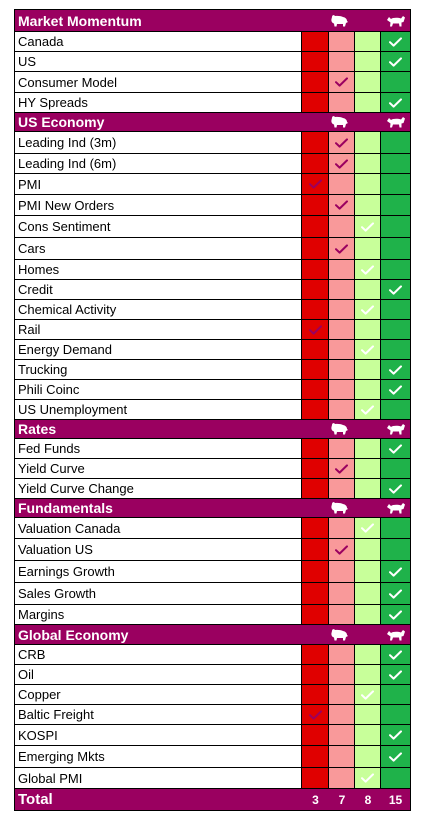  I want to click on table-row: Phili Coinc, so click(212, 390).